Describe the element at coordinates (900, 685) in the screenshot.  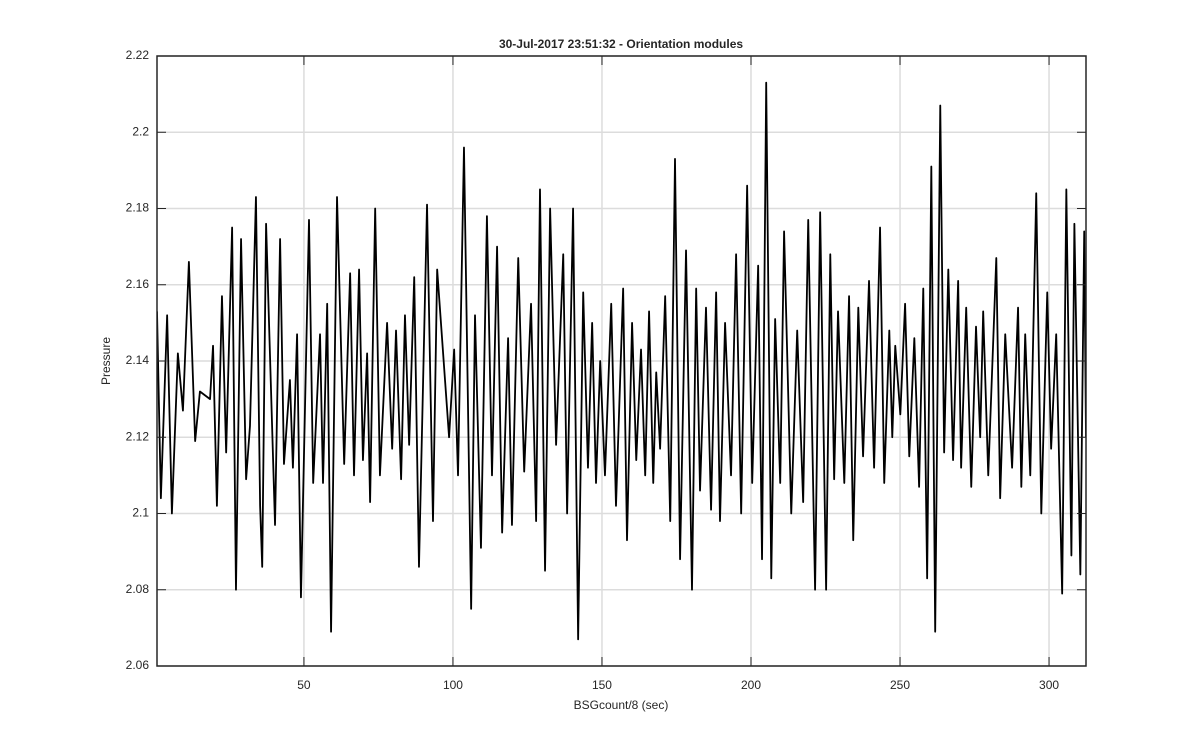
I see `x-tick-label: 250` at that location.